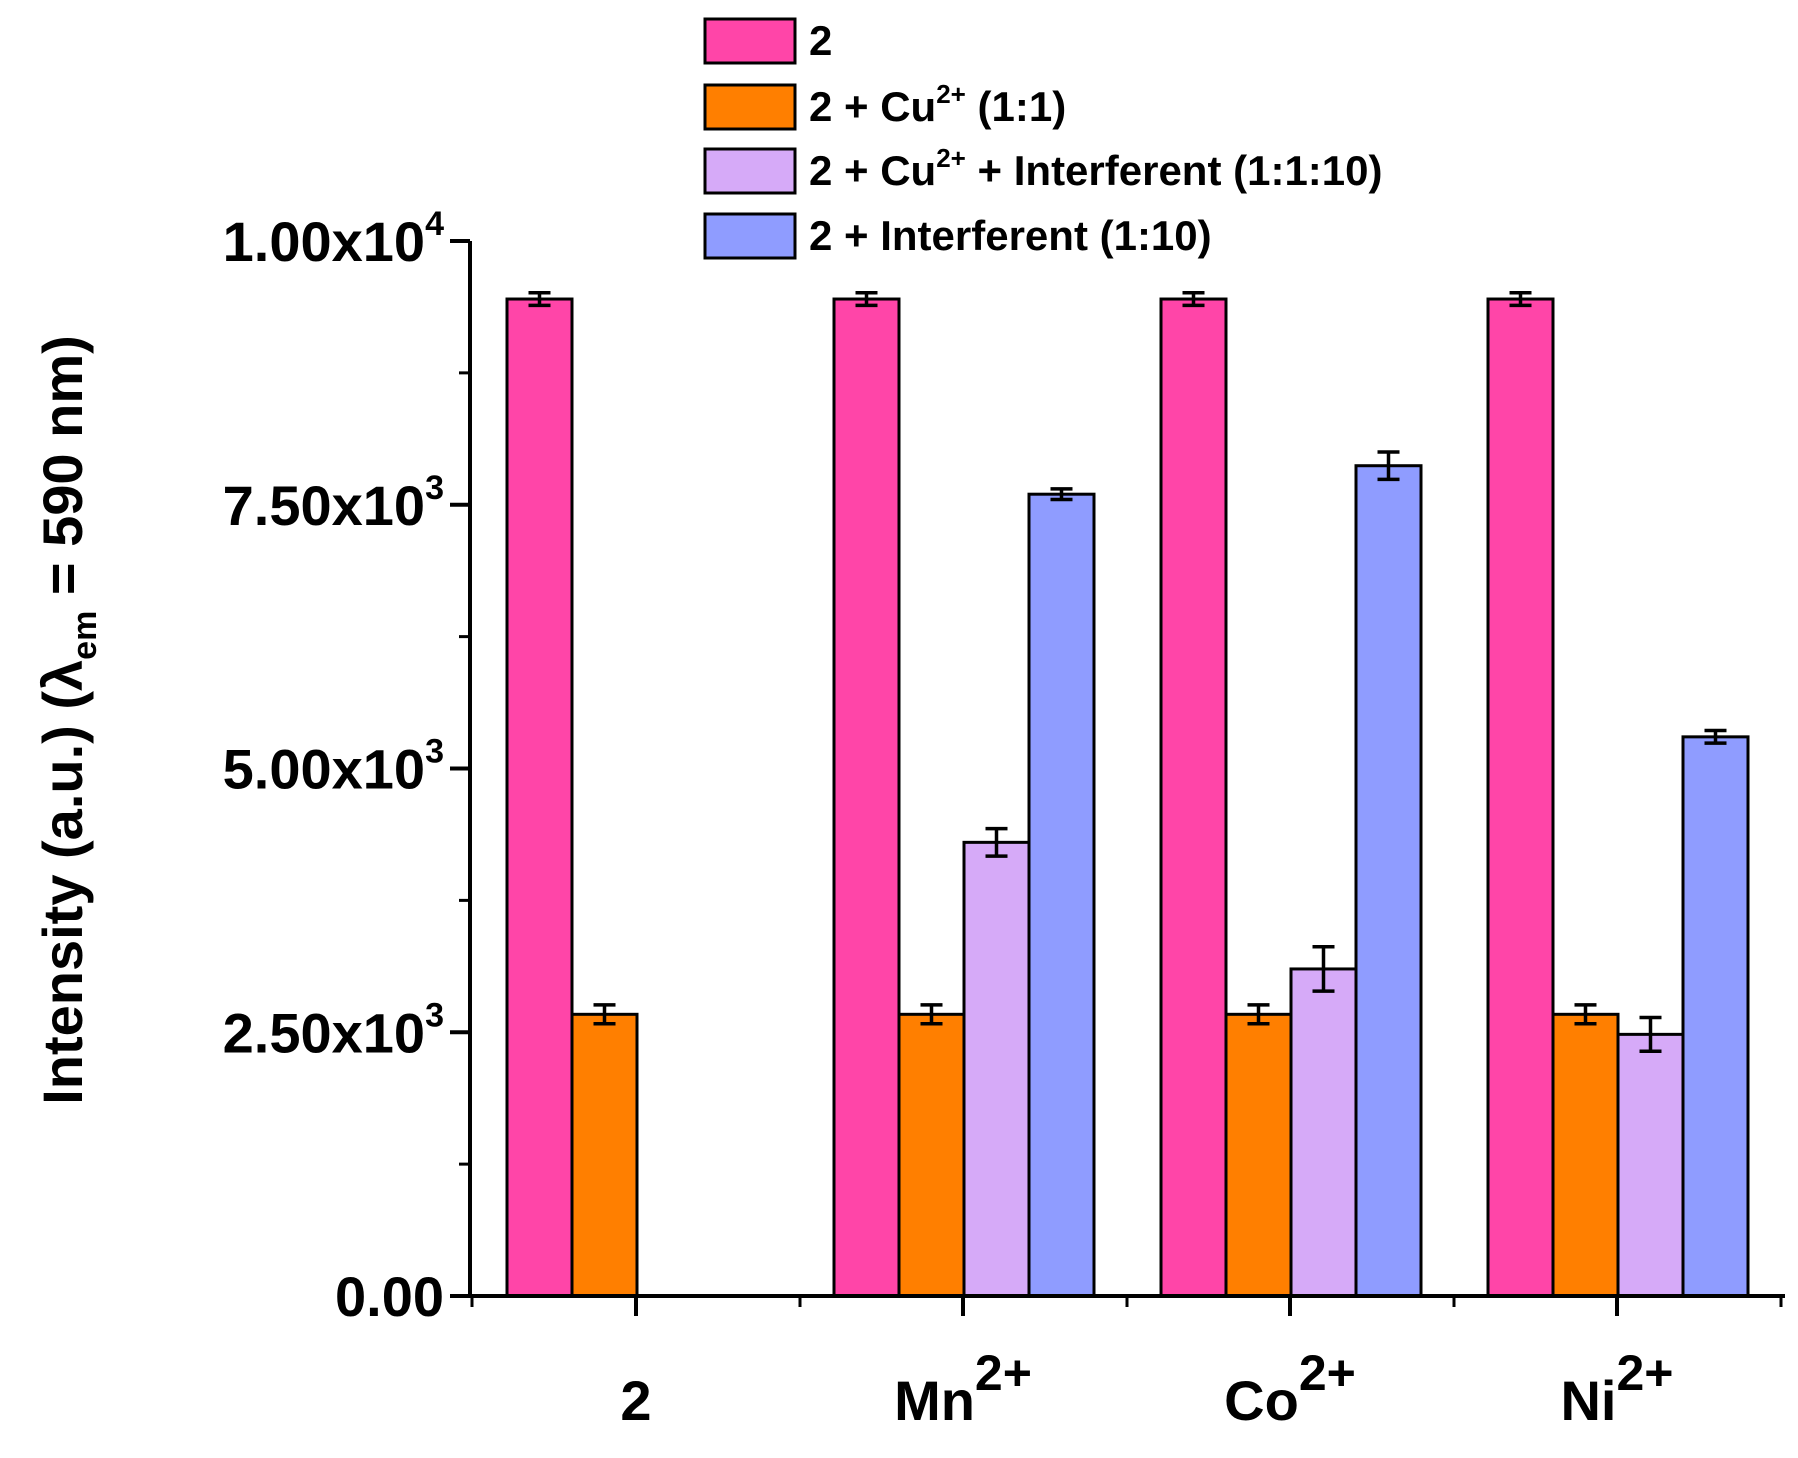 This screenshot has width=1798, height=1458. What do you see at coordinates (1010, 235) in the screenshot?
I see `legend-label-4: 2 + Interferent (1:10)` at bounding box center [1010, 235].